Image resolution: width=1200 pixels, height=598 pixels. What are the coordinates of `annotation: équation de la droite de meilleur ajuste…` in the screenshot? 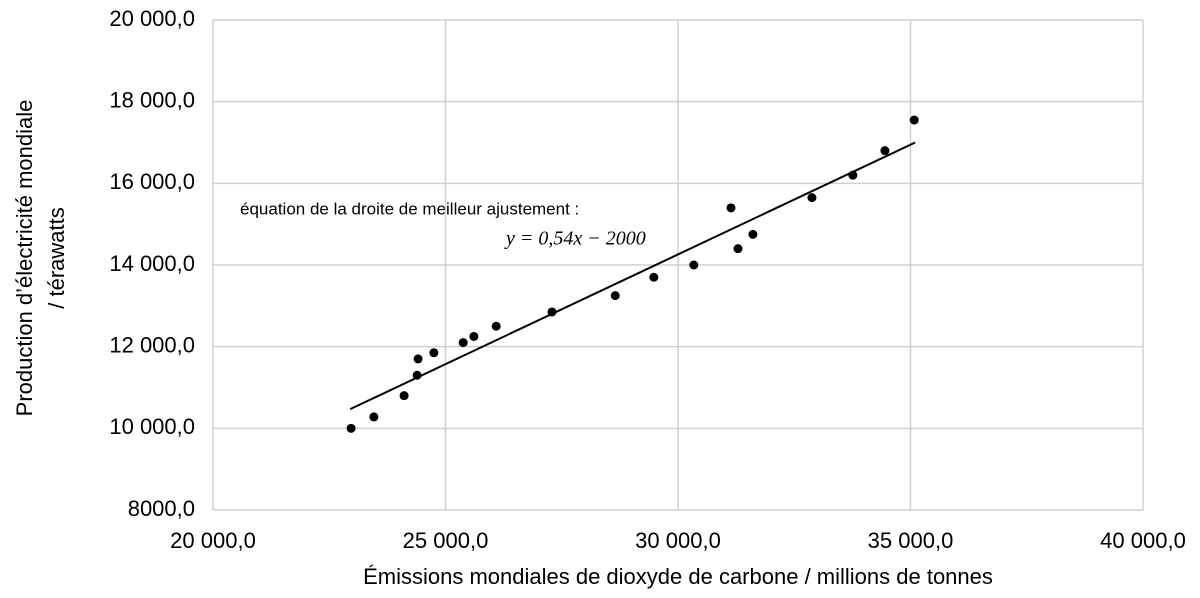 It's located at (409, 208).